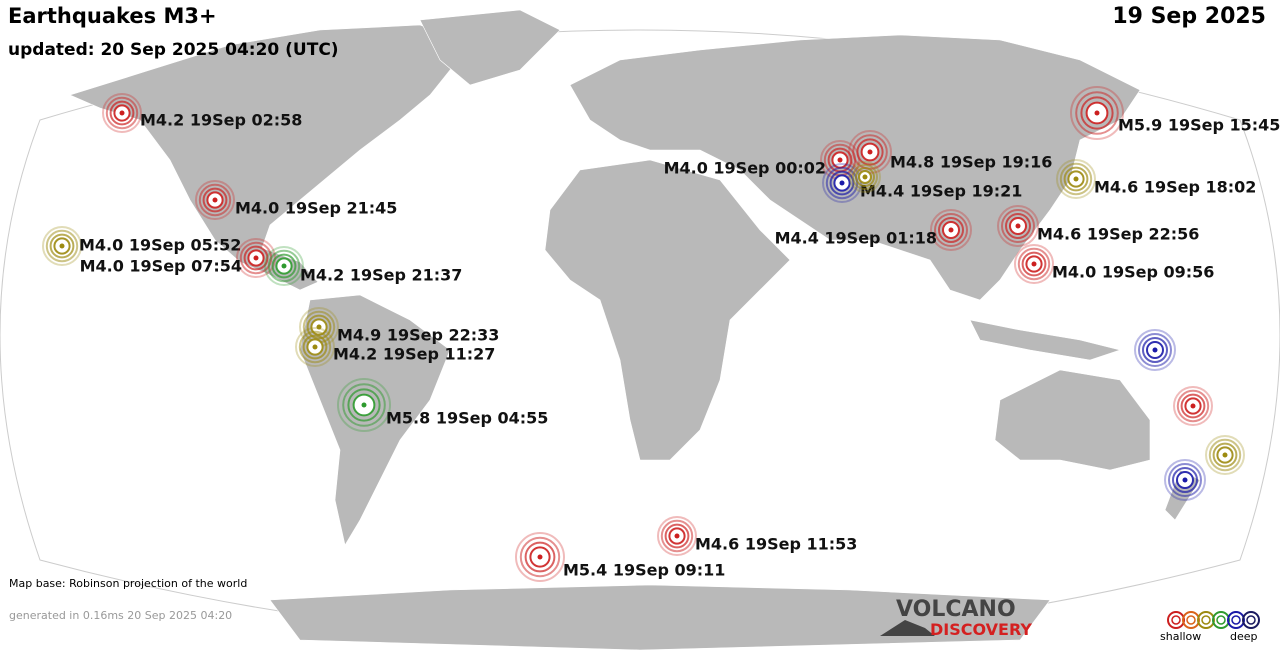  I want to click on quake-label: M4.0 19Sep 05:52, so click(160, 245).